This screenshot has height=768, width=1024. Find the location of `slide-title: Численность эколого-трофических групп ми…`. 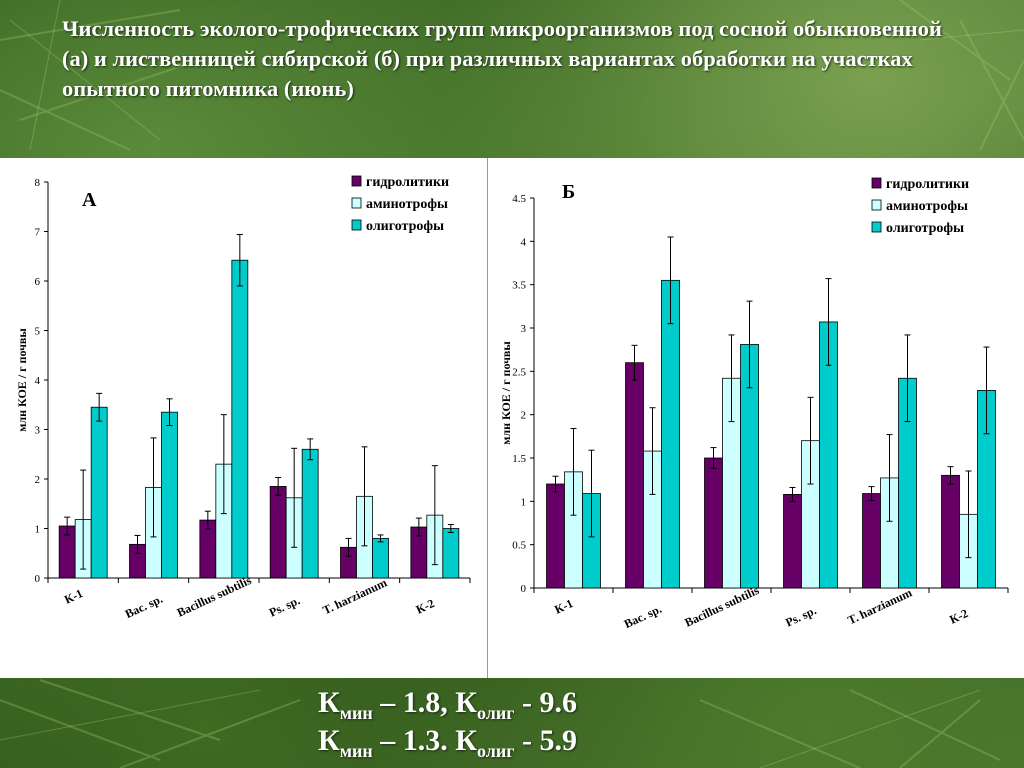

slide-title: Численность эколого-трофических групп ми… is located at coordinates (502, 58).